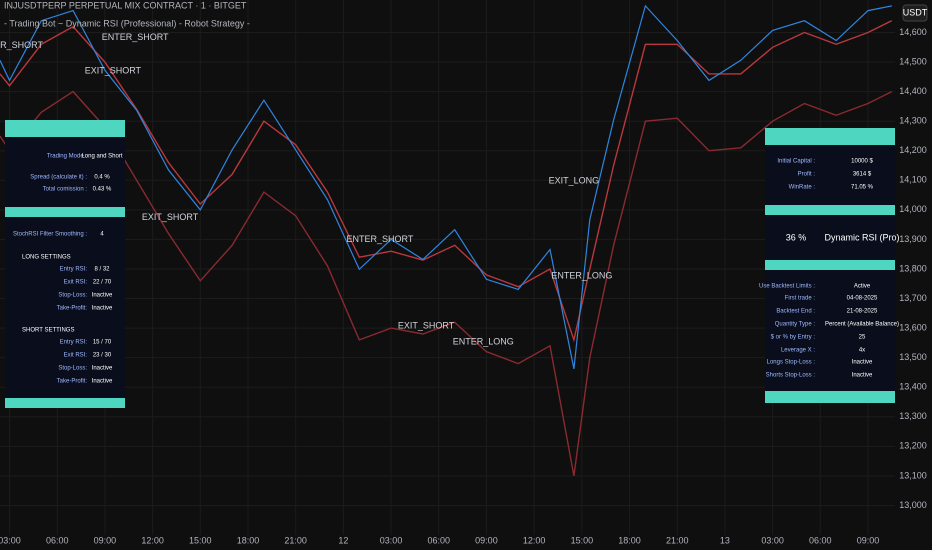 This screenshot has width=932, height=550. What do you see at coordinates (74, 343) in the screenshot?
I see `panel-label: Entry RSI:` at bounding box center [74, 343].